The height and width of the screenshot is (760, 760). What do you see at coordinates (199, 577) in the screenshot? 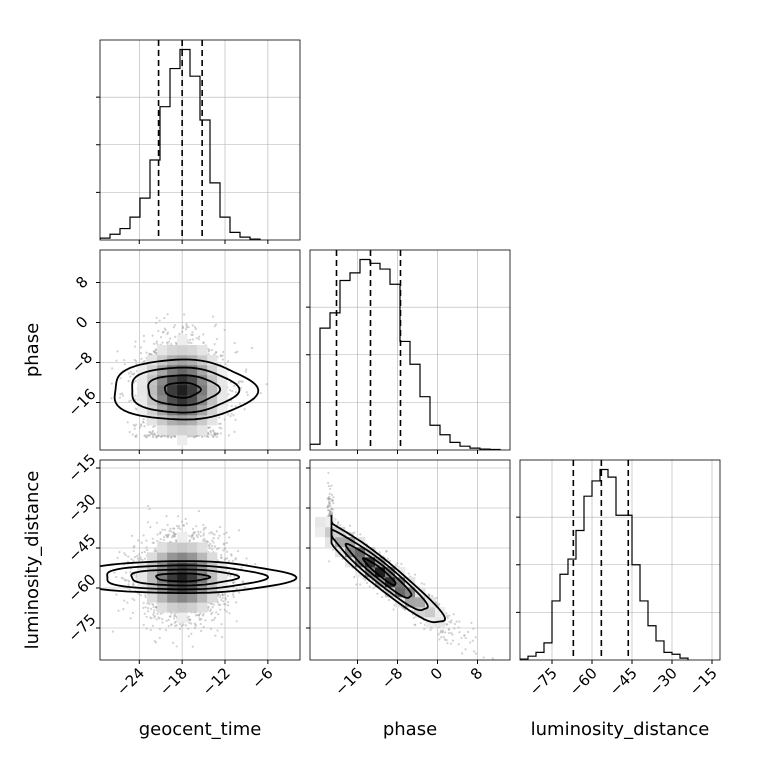
I see `contour-2-sigma` at bounding box center [199, 577].